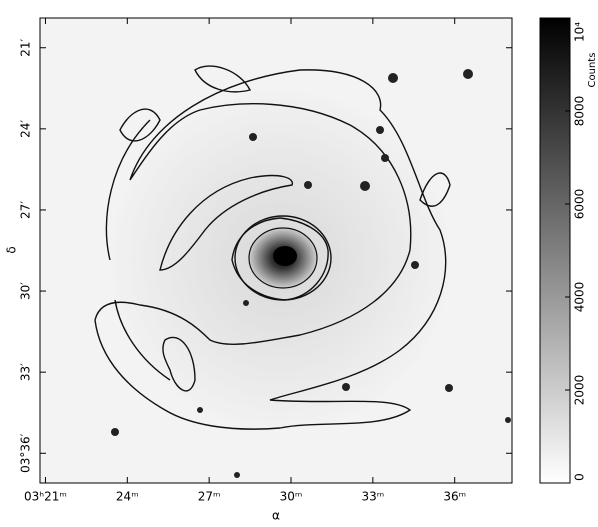 The image size is (598, 527). I want to click on y-axis-label: δ, so click(12, 249).